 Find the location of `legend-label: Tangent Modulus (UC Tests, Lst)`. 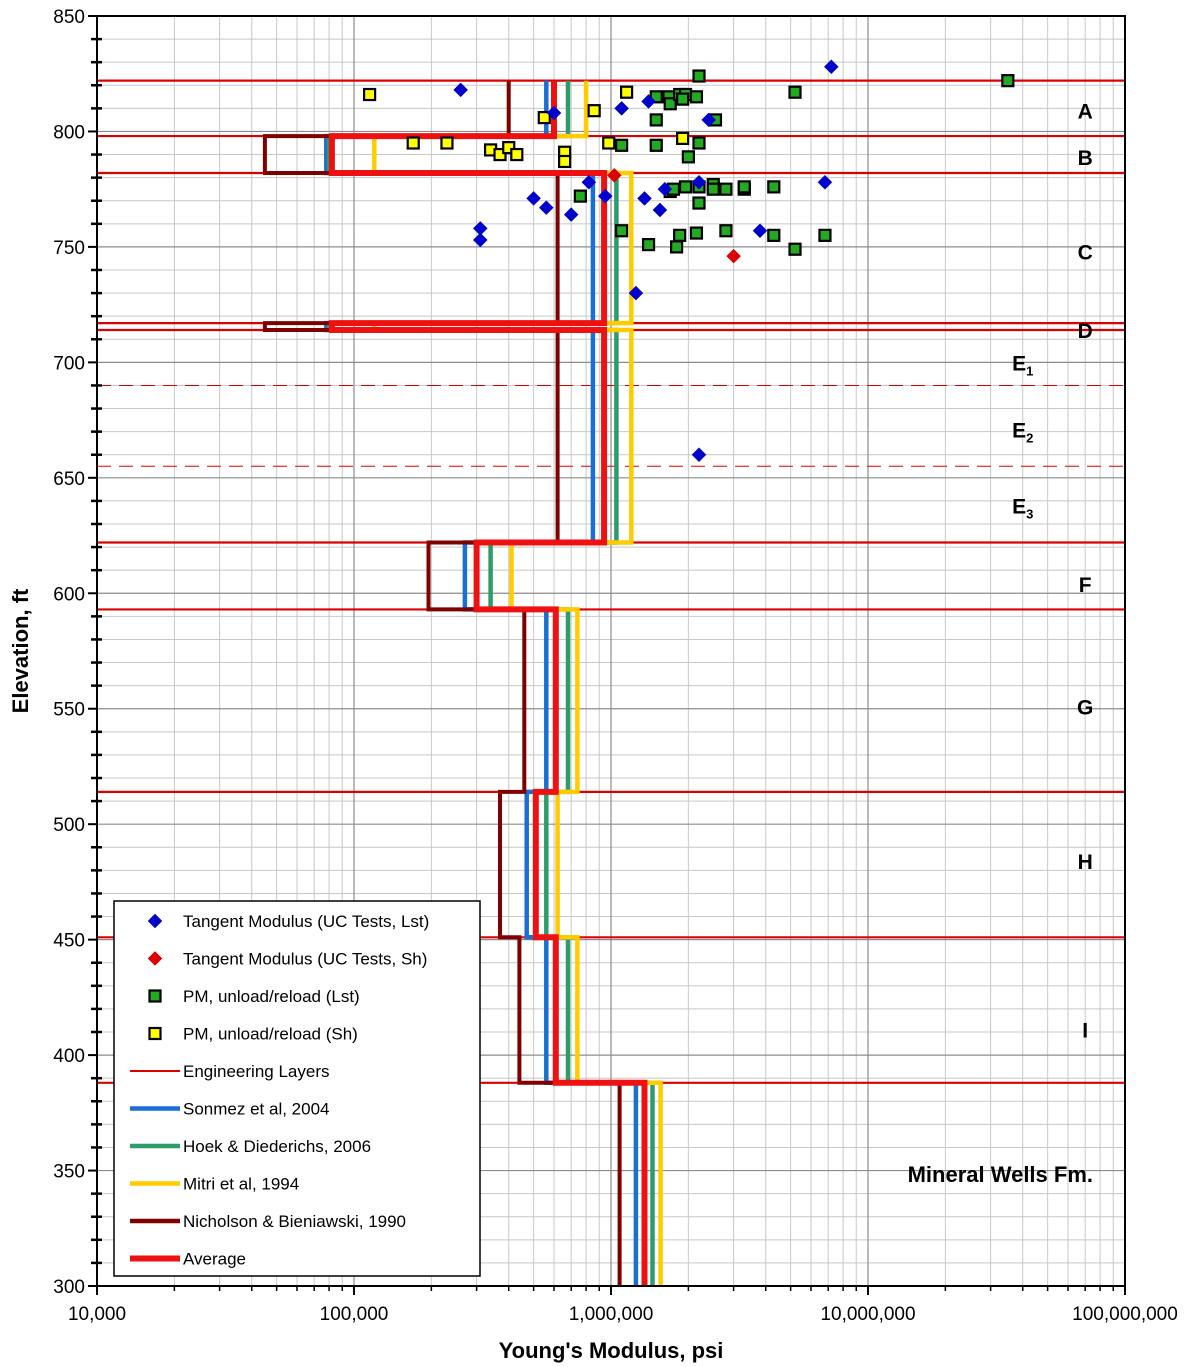

legend-label: Tangent Modulus (UC Tests, Lst) is located at coordinates (306, 921).